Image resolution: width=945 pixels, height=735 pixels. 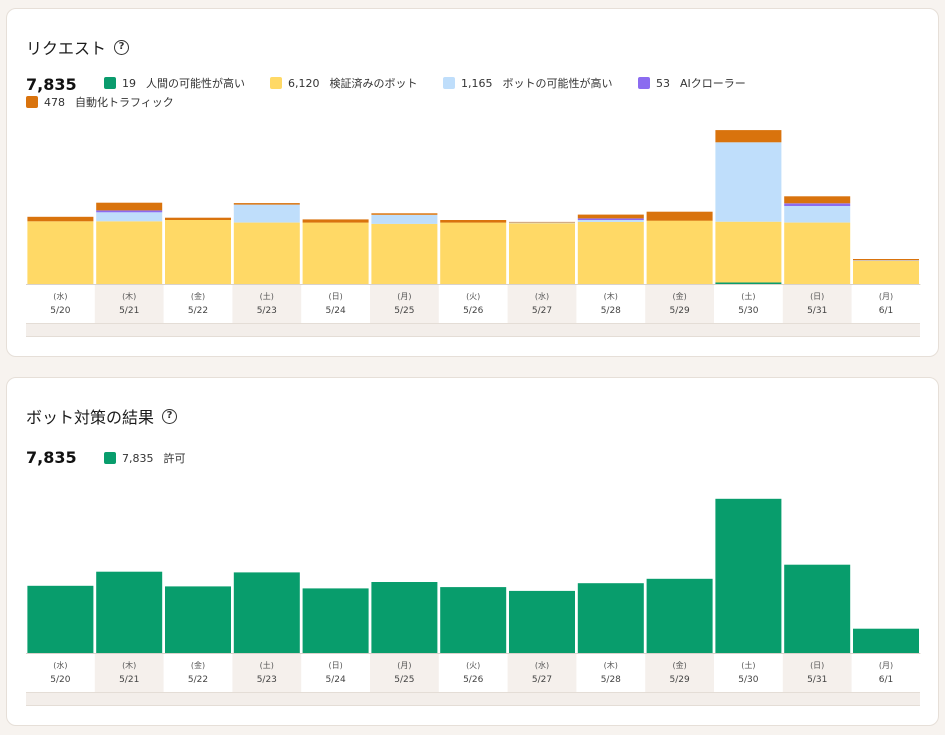 I want to click on legend-swatch-human, so click(x=110, y=83).